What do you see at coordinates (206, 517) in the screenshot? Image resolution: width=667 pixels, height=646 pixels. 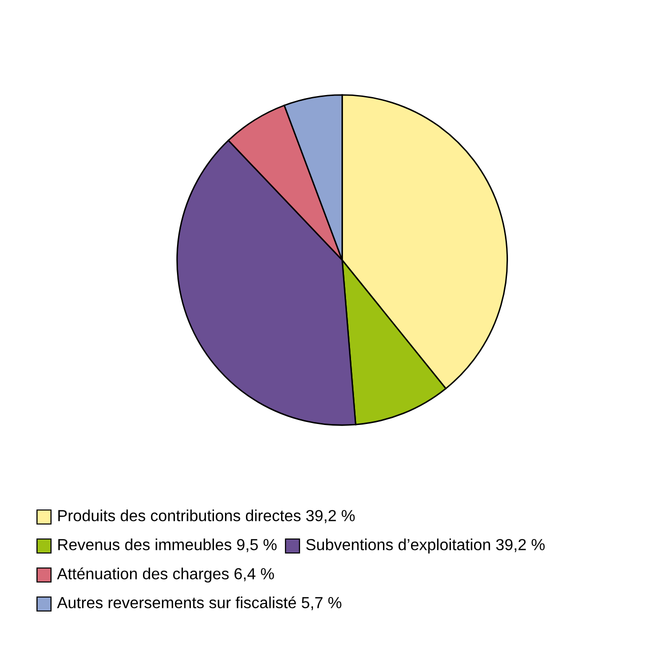 I see `legend-label: Produits des contributions directes 39,2 %` at bounding box center [206, 517].